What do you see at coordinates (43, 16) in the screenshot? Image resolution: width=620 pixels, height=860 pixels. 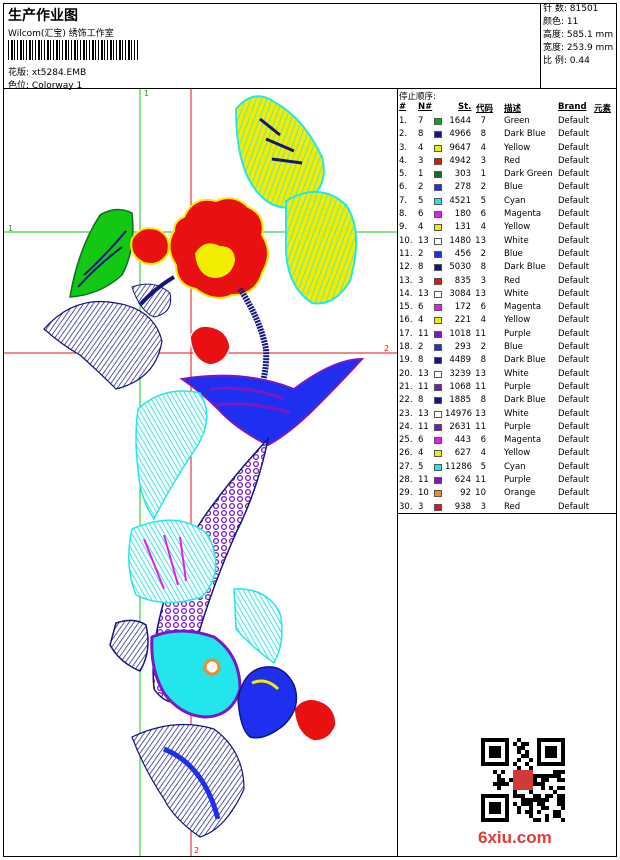 I see `page-title: 生产作业图` at bounding box center [43, 16].